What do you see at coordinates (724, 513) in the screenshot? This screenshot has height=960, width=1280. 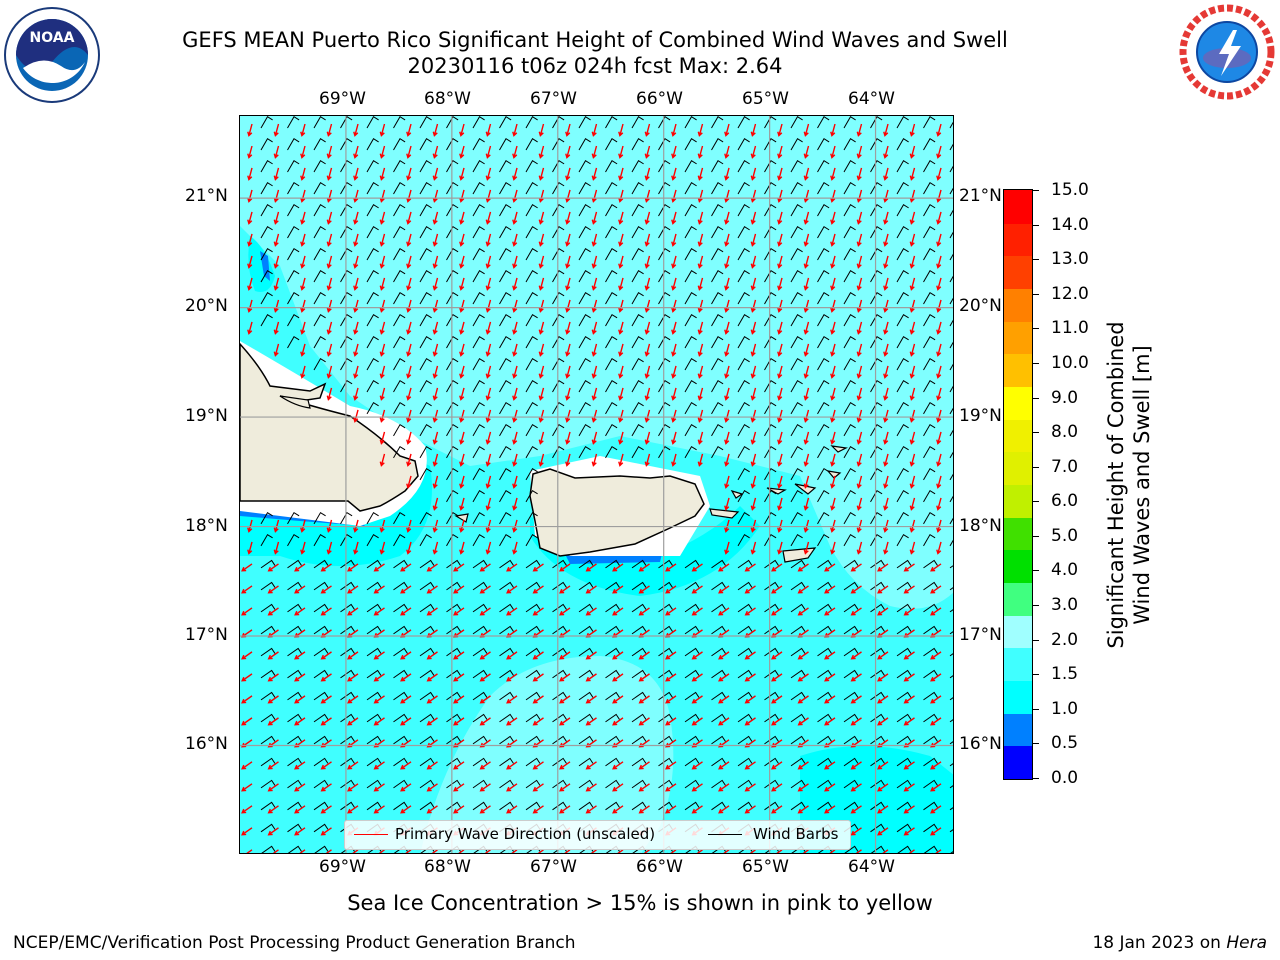 I see `land-vieques` at bounding box center [724, 513].